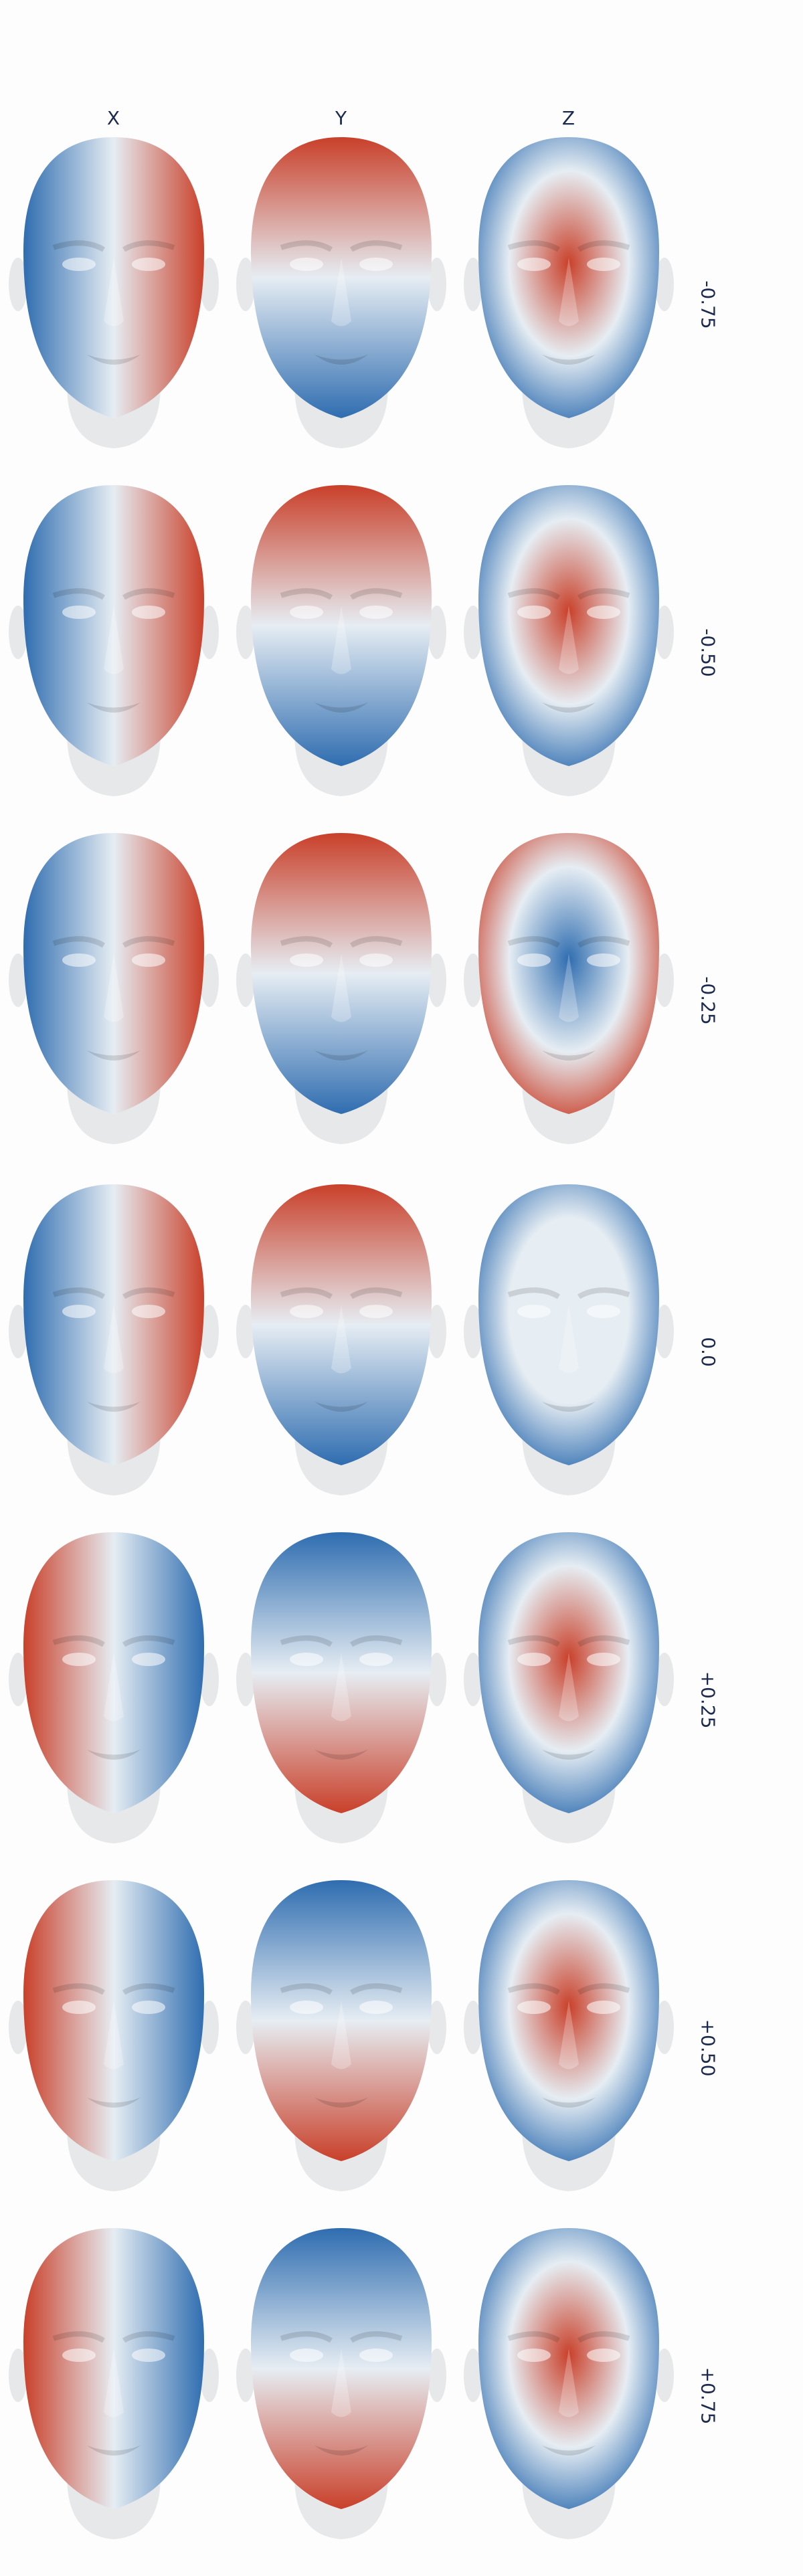 This screenshot has height=2576, width=803. I want to click on row-label: -0.75, so click(708, 304).